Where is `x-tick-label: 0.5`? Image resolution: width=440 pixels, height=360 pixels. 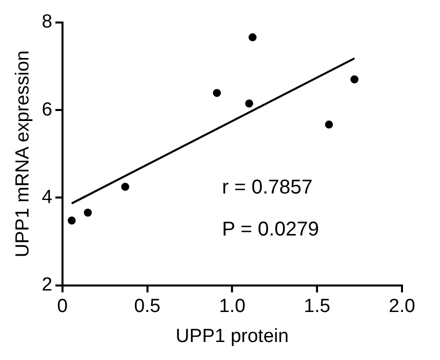
x-tick-label: 0.5 is located at coordinates (147, 307).